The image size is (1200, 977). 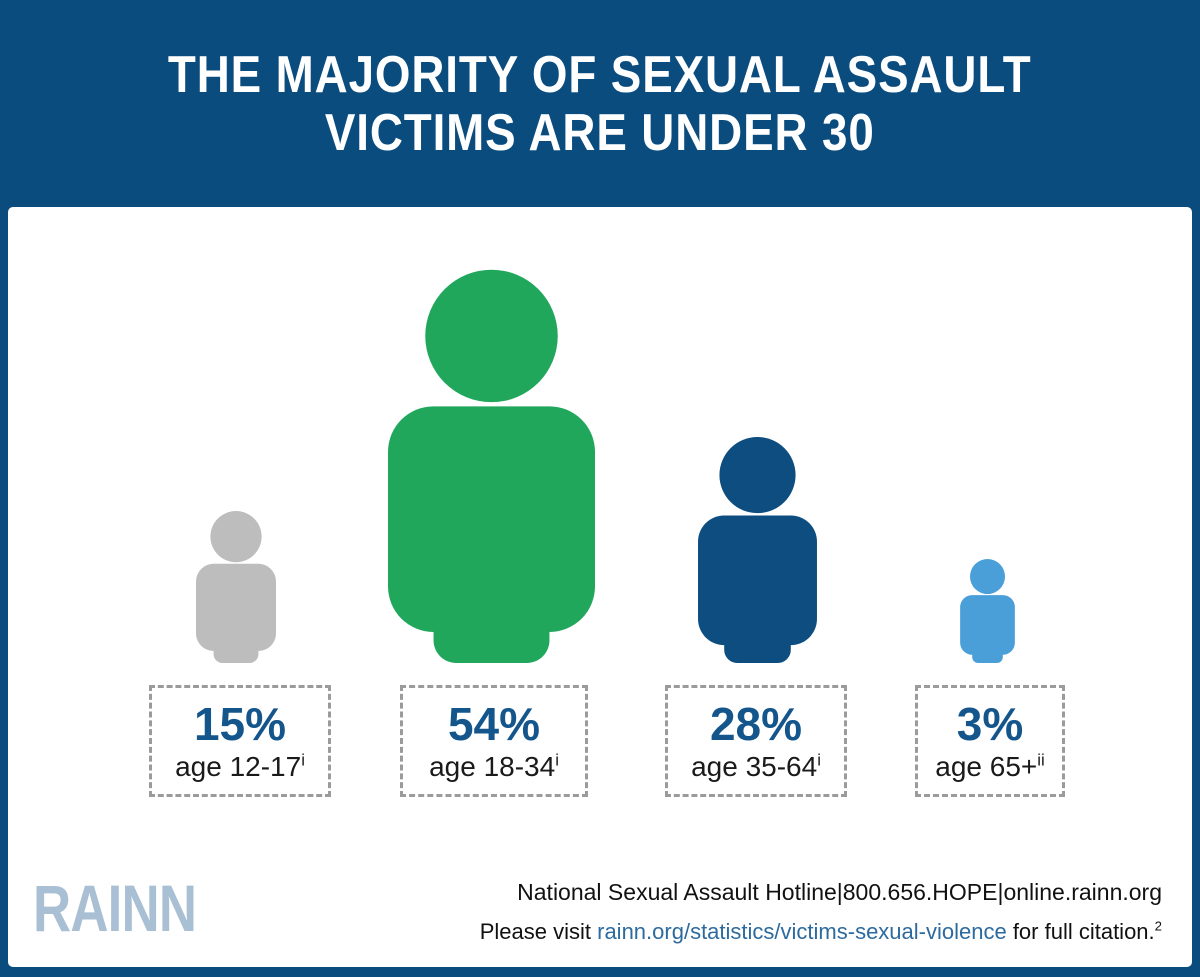 I want to click on page-title-line2: VICTIMS ARE UNDER 30, so click(x=600, y=132).